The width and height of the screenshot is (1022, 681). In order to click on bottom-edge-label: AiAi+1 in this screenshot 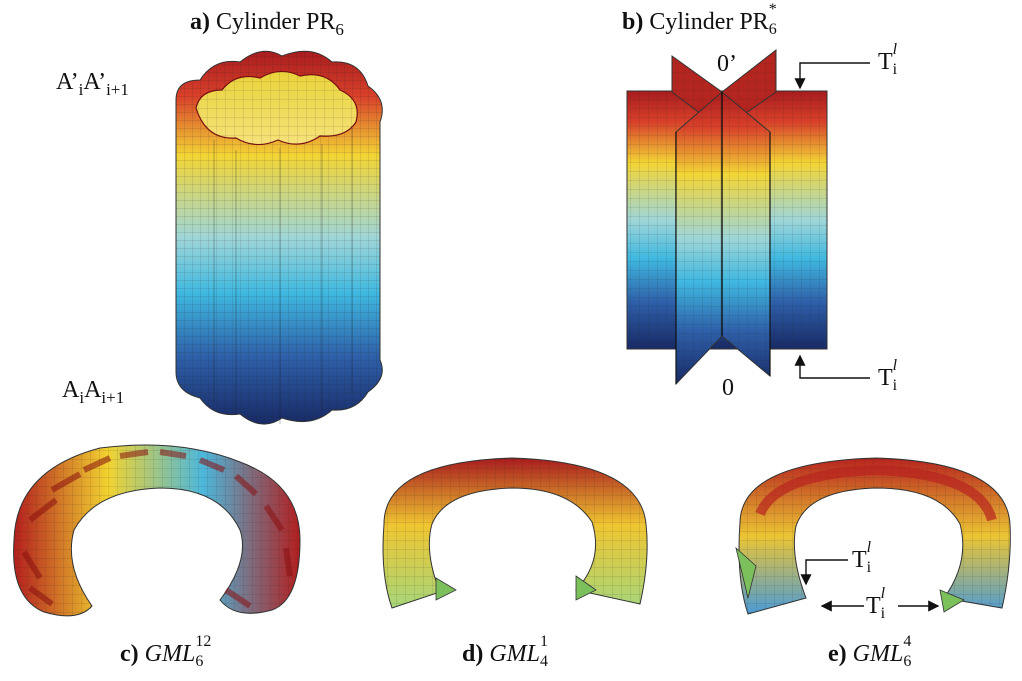, I will do `click(93, 392)`.